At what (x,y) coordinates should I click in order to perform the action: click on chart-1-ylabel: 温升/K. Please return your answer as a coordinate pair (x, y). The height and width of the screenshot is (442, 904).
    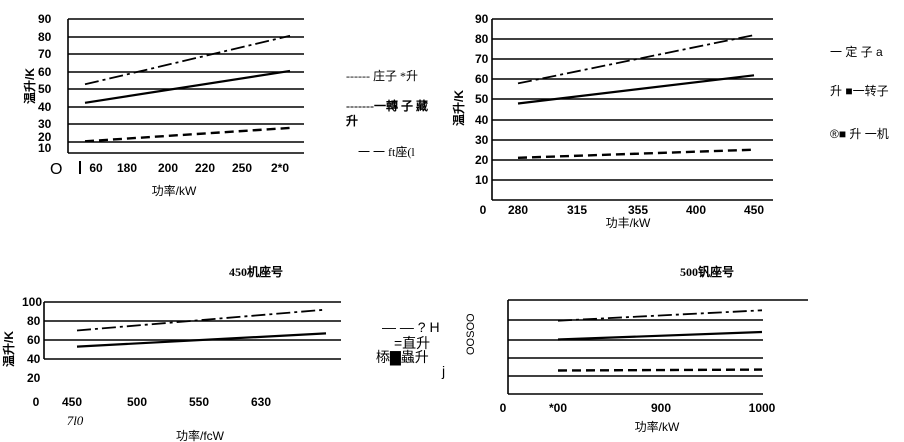
    Looking at the image, I should click on (29, 86).